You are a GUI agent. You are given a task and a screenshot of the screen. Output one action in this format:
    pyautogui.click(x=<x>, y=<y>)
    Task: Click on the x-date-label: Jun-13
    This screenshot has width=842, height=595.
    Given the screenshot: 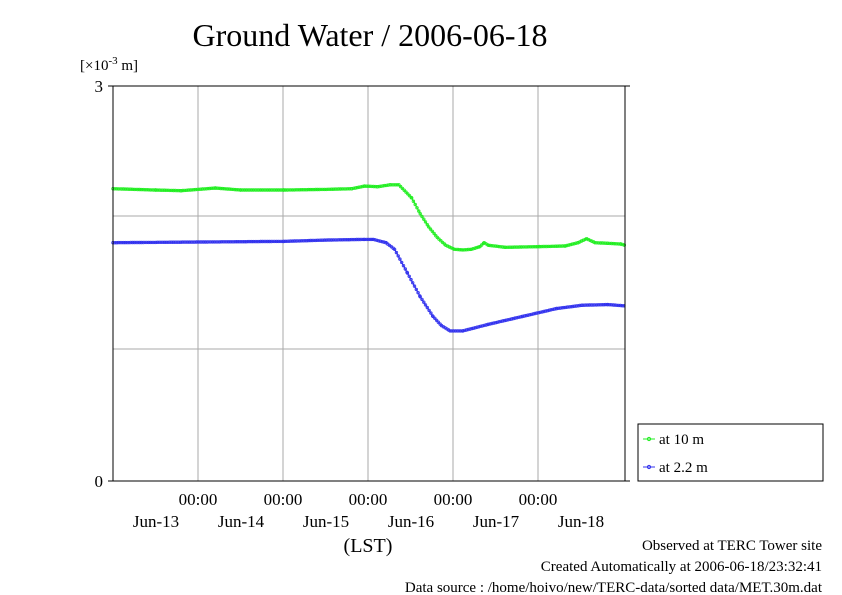 What is the action you would take?
    pyautogui.click(x=156, y=521)
    